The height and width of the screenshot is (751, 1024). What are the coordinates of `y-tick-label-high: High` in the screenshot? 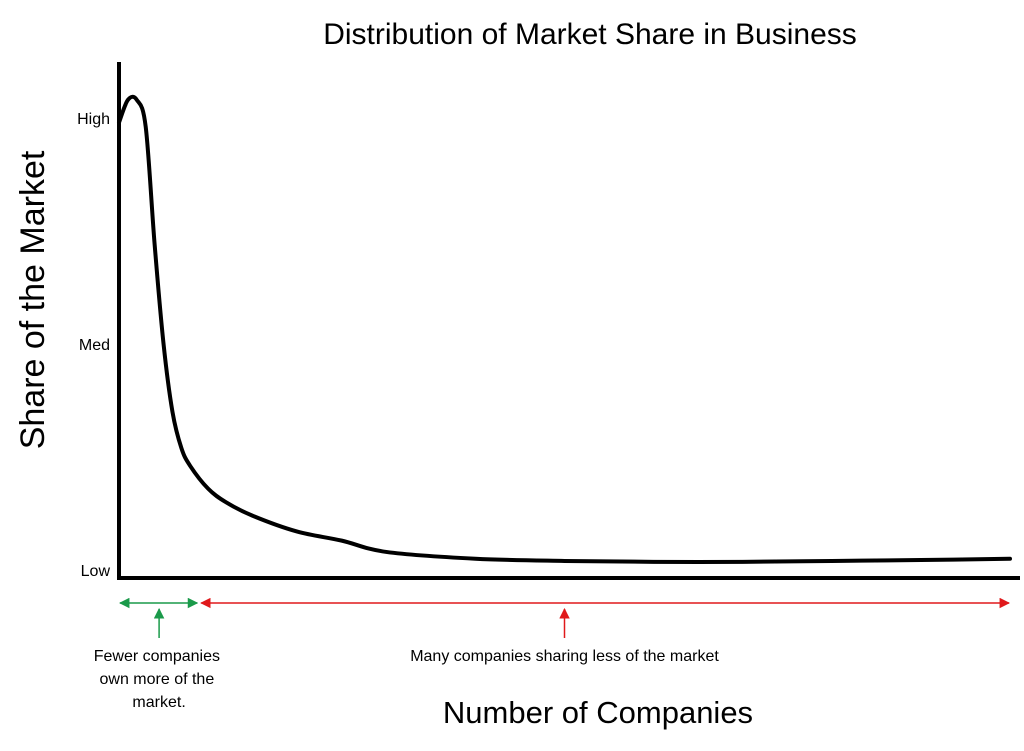 It's located at (93, 119).